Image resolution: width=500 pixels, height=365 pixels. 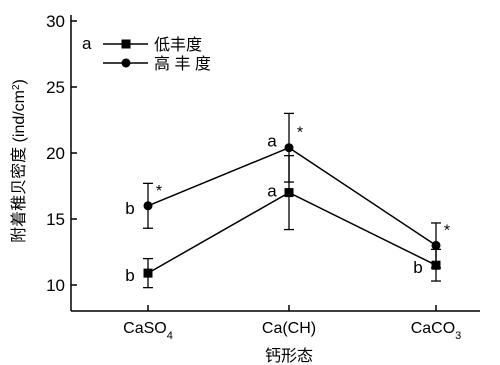 I want to click on y-axis-title: 附着稚贝密度 (ind/cm2), so click(x=19, y=161).